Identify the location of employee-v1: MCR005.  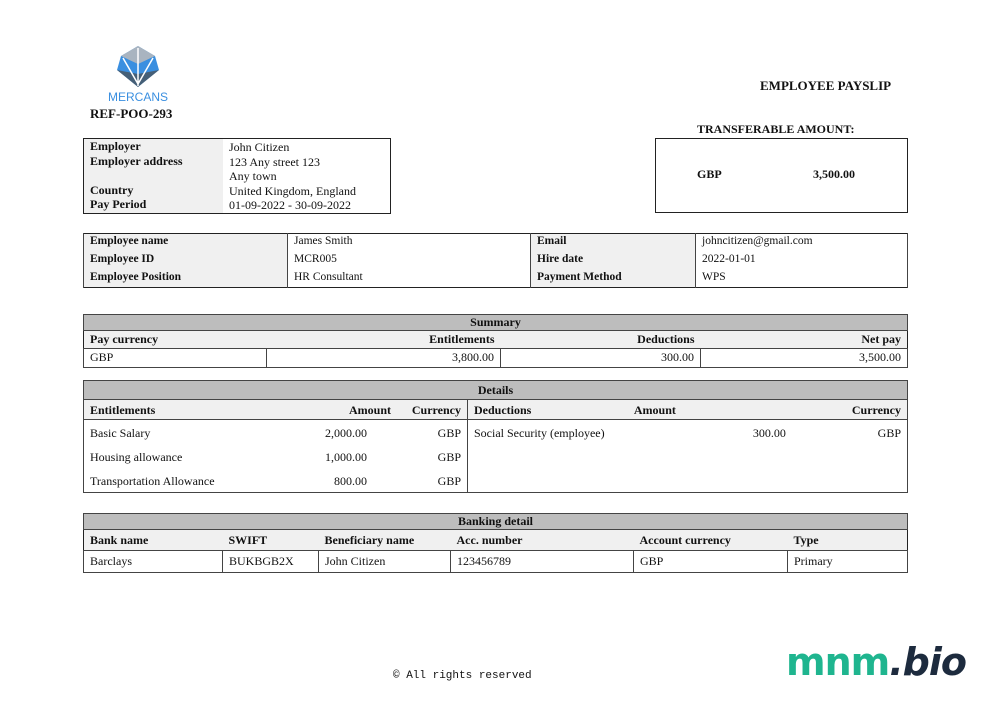
(409, 260).